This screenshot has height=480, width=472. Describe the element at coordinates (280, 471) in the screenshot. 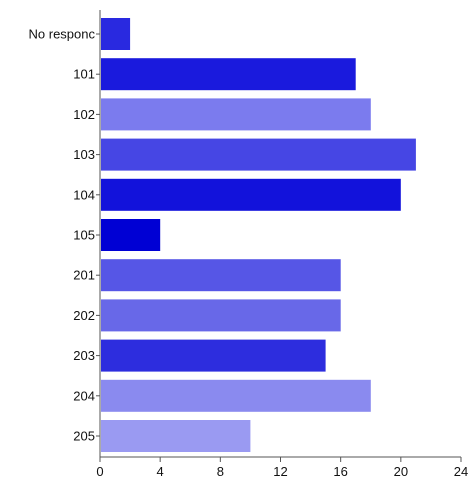

I see `x-tick-label: 12` at that location.